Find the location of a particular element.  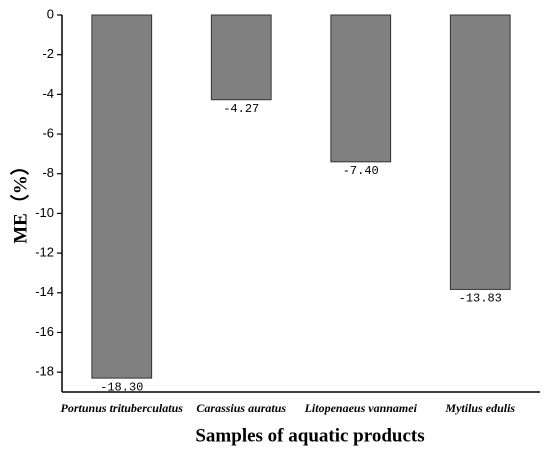

y-tick-label: 0 is located at coordinates (50, 13).